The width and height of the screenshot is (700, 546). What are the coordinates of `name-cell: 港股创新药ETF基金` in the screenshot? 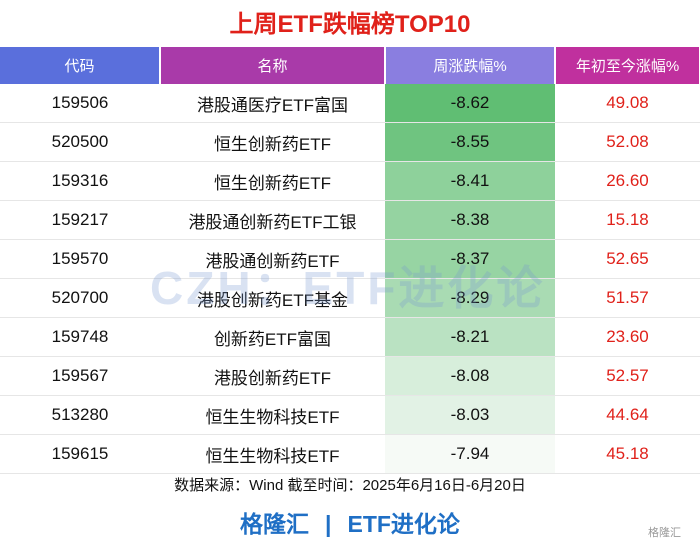 It's located at (272, 298).